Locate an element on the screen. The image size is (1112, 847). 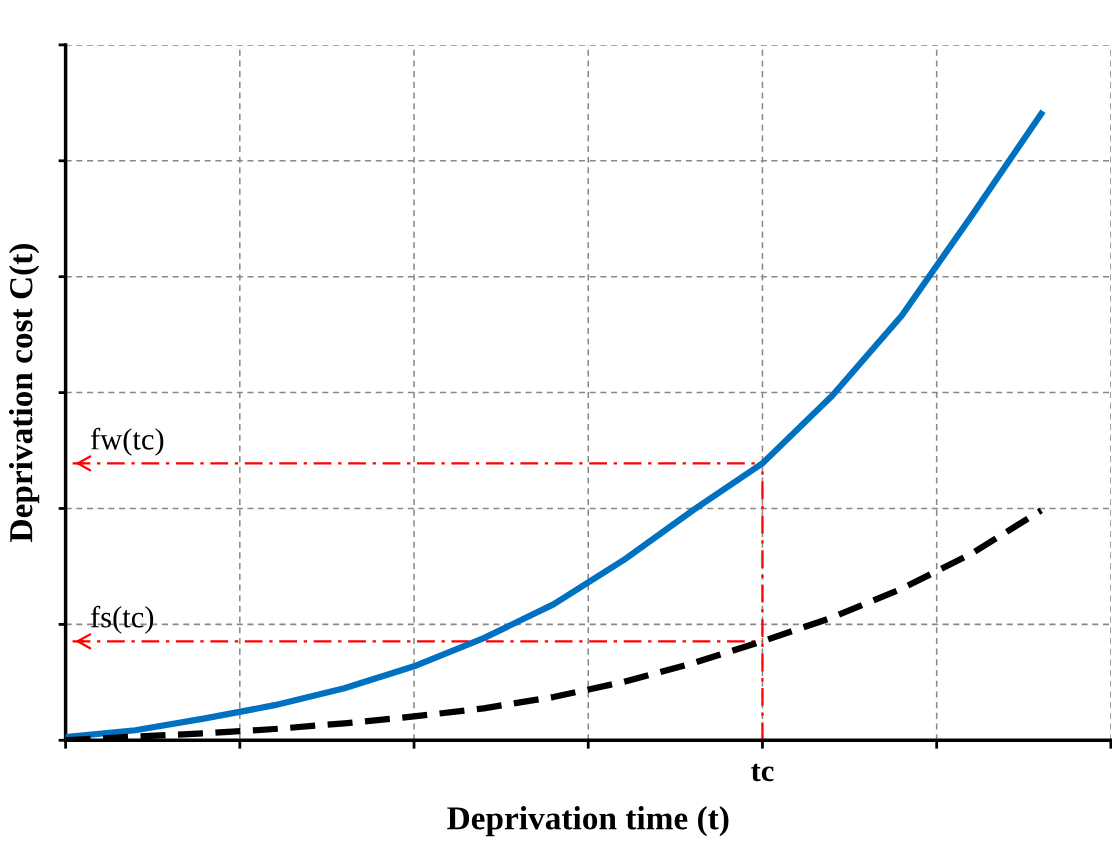
ref-line-label: fw(tc) is located at coordinates (127, 441).